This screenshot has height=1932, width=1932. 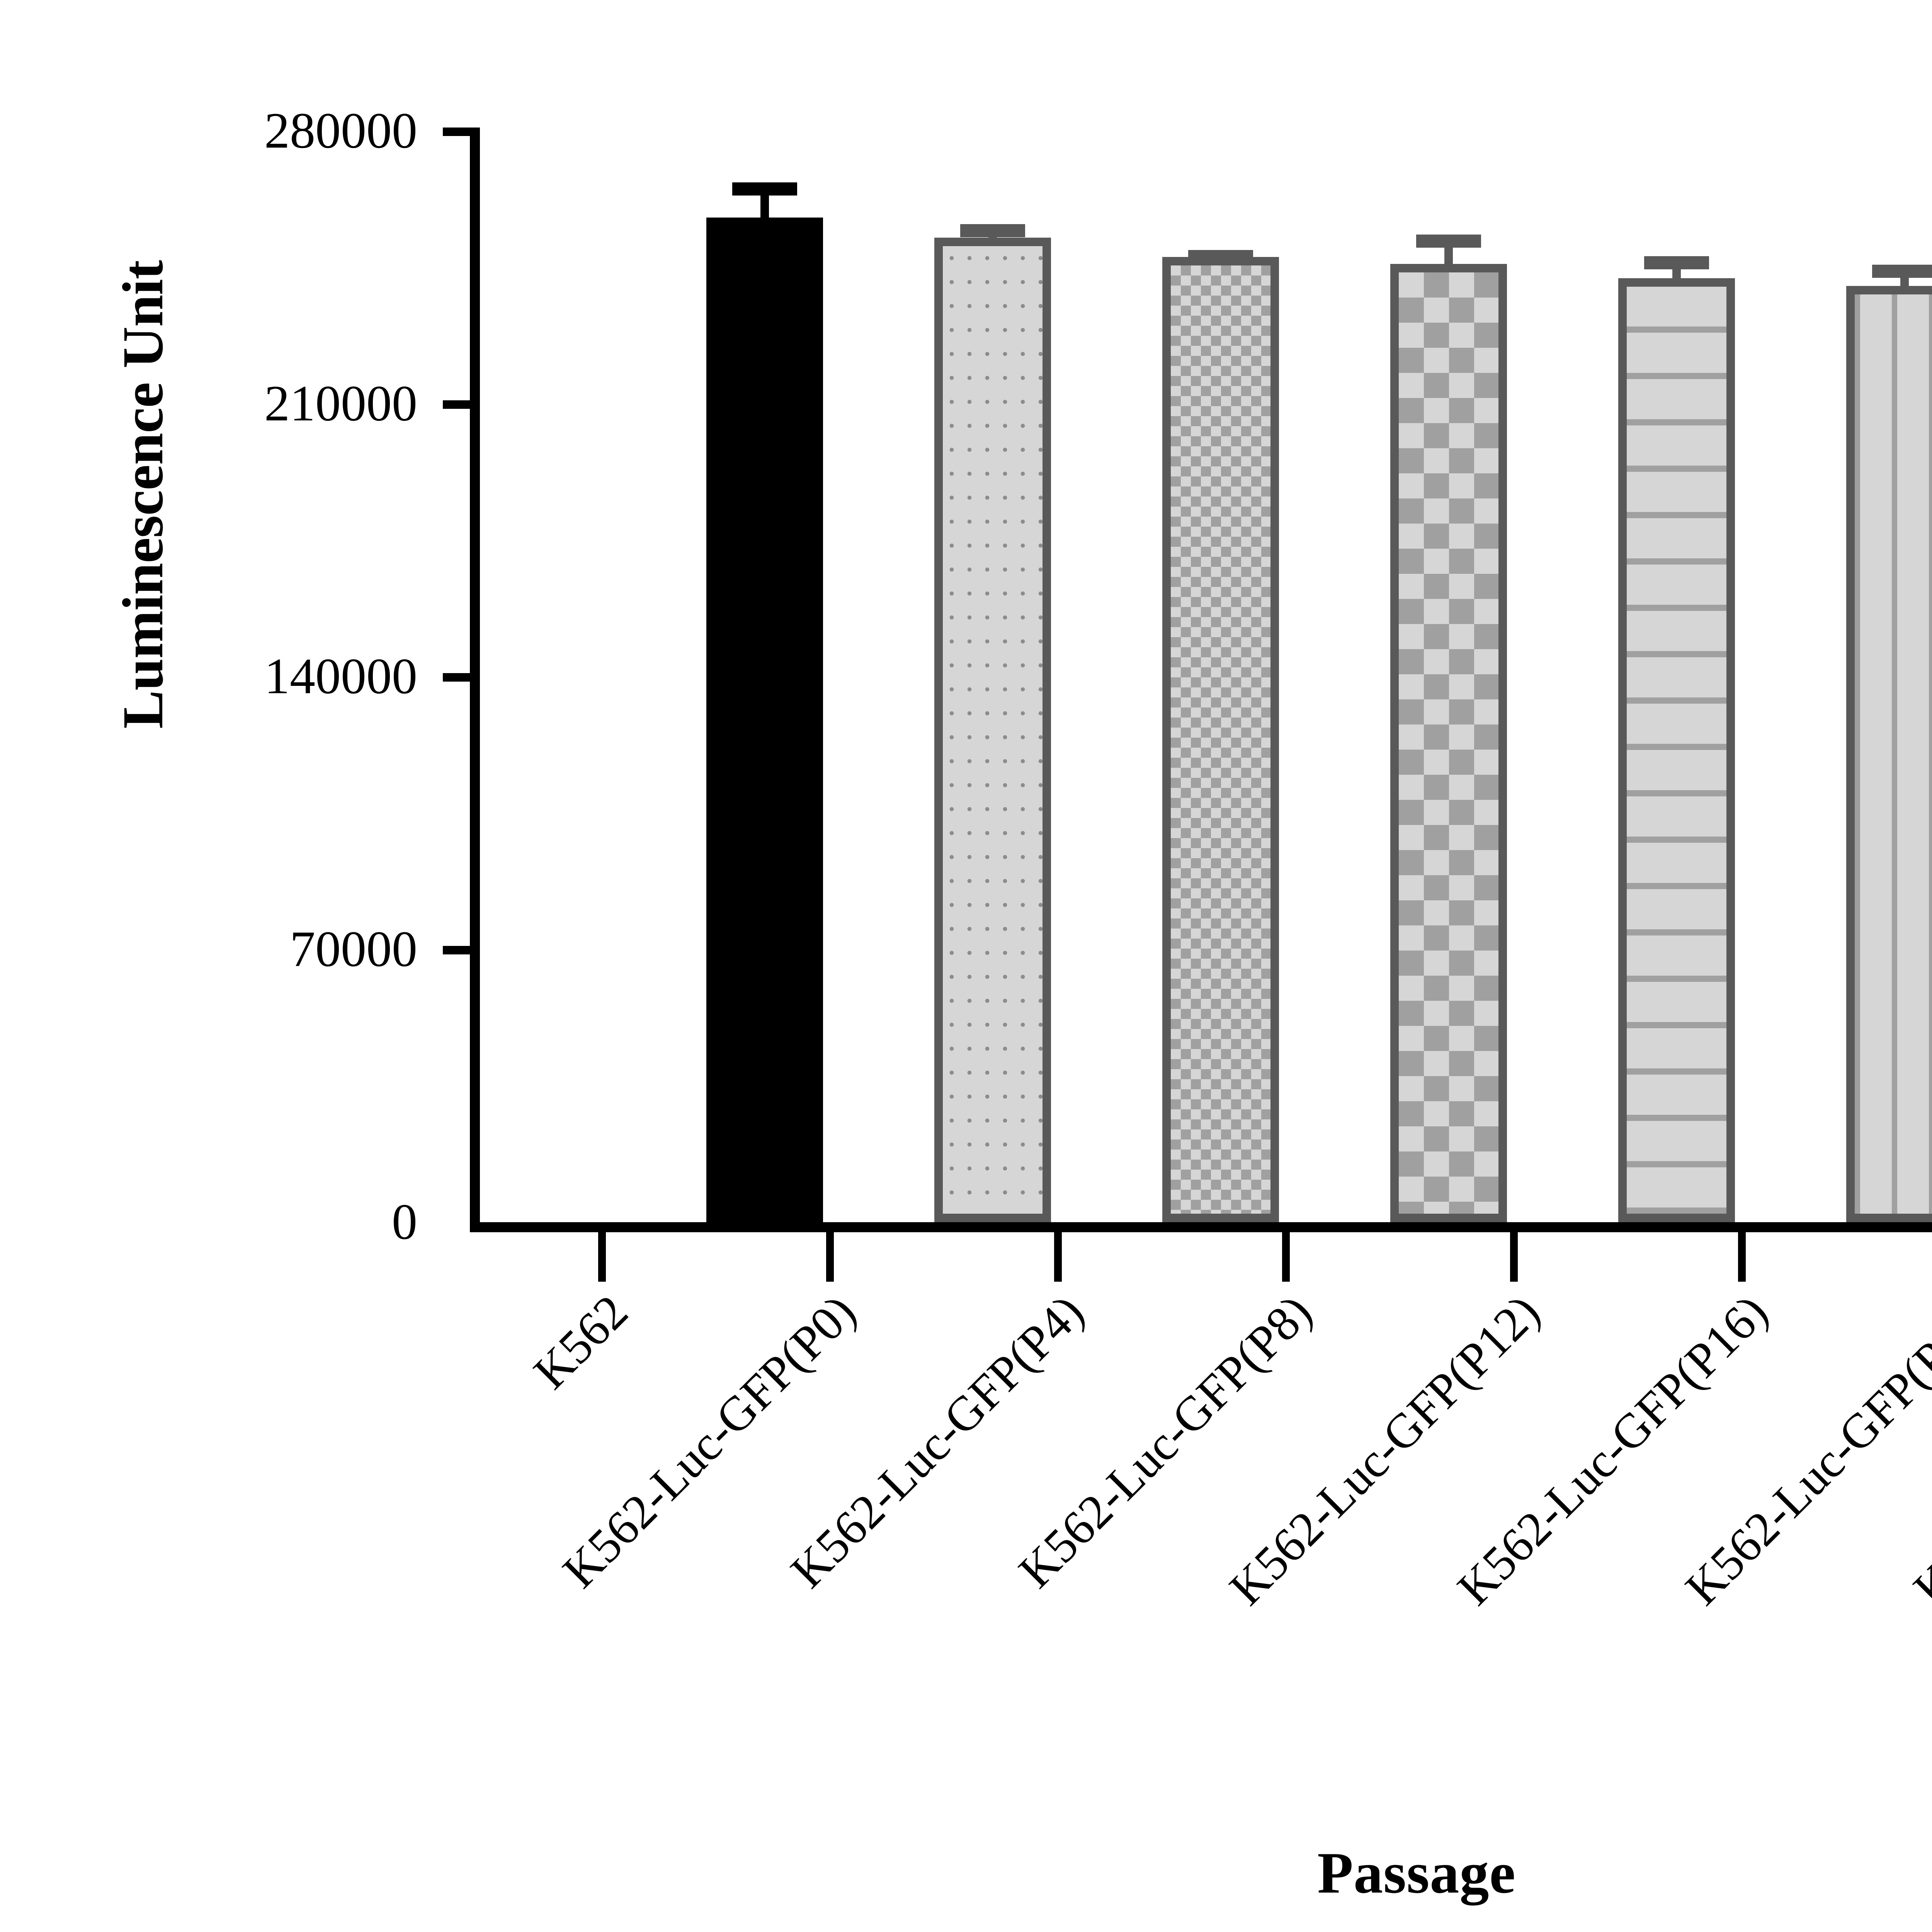 What do you see at coordinates (765, 720) in the screenshot?
I see `bar-k562-luc-gfp-p0` at bounding box center [765, 720].